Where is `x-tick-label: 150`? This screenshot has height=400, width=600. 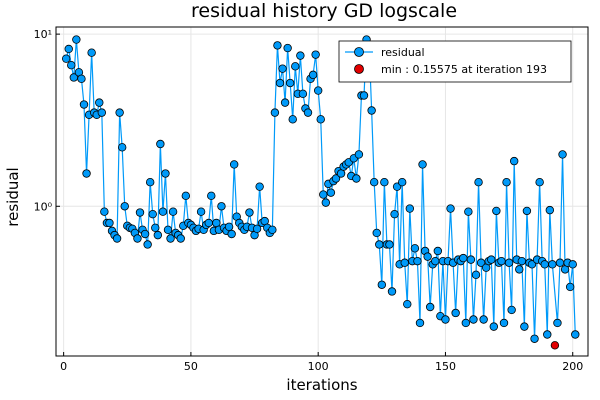
x-tick-label: 150 is located at coordinates (445, 366).